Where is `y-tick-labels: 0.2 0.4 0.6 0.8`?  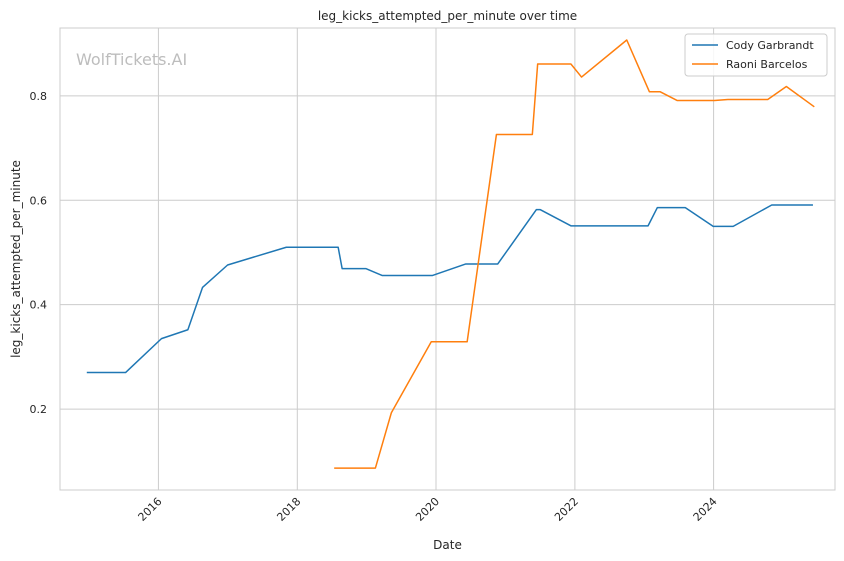
y-tick-labels: 0.2 0.4 0.6 0.8 is located at coordinates (39, 253).